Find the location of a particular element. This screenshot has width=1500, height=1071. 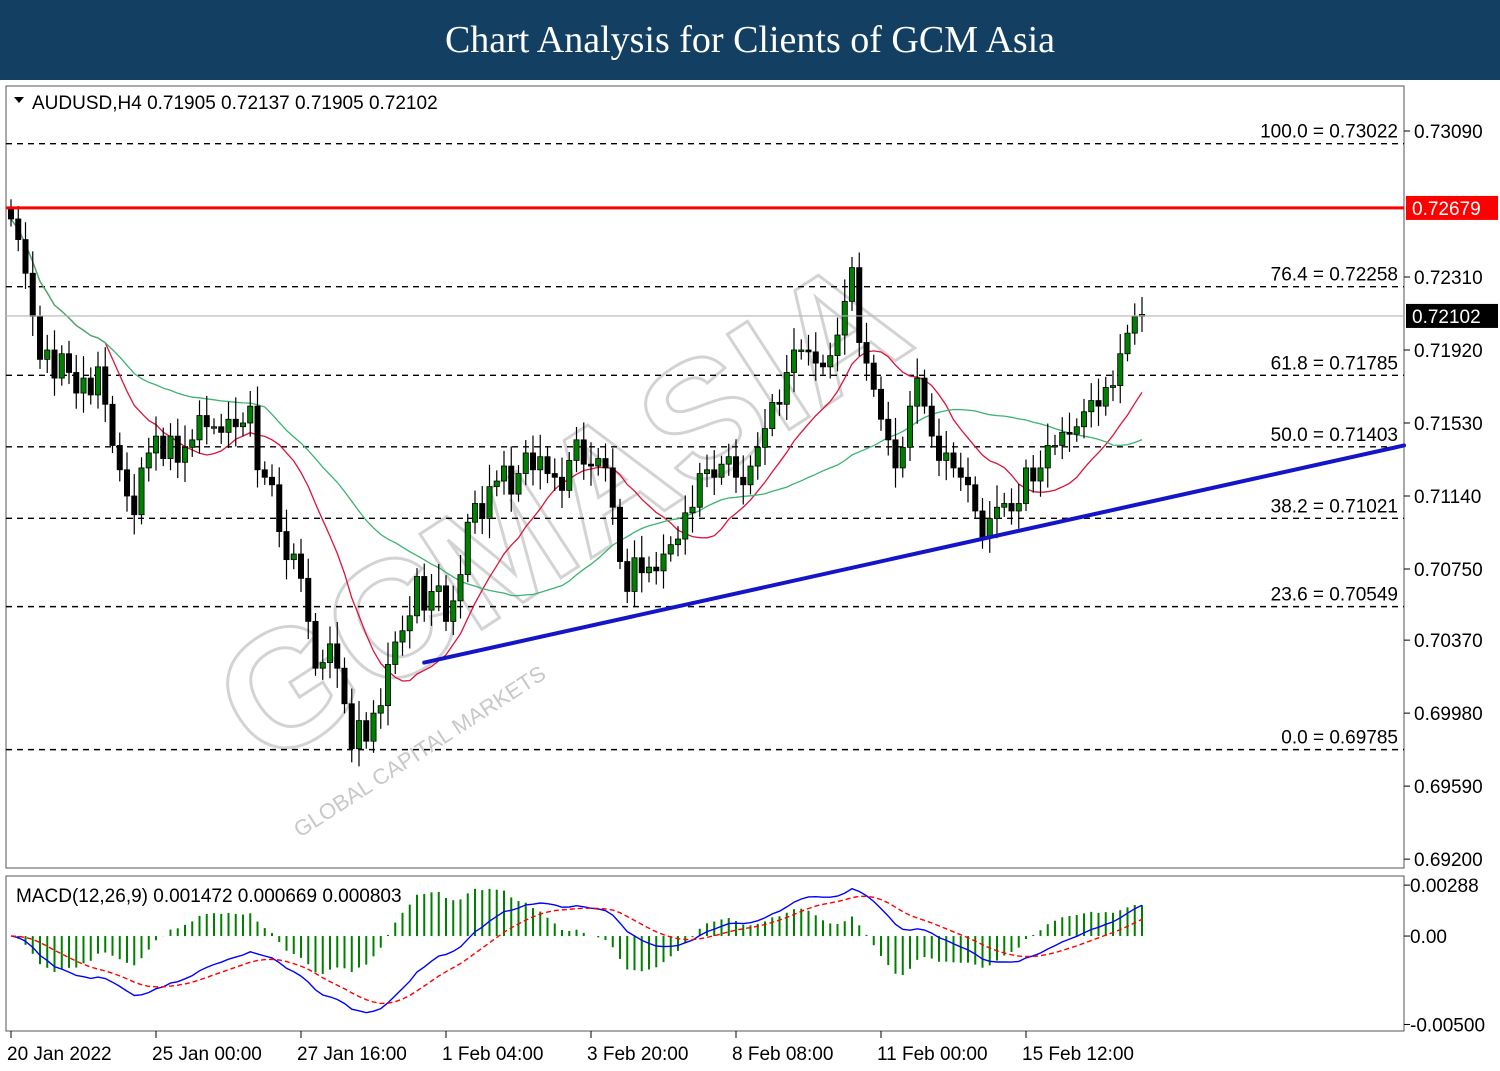

price-tick-label: 0.70370 is located at coordinates (1448, 641).